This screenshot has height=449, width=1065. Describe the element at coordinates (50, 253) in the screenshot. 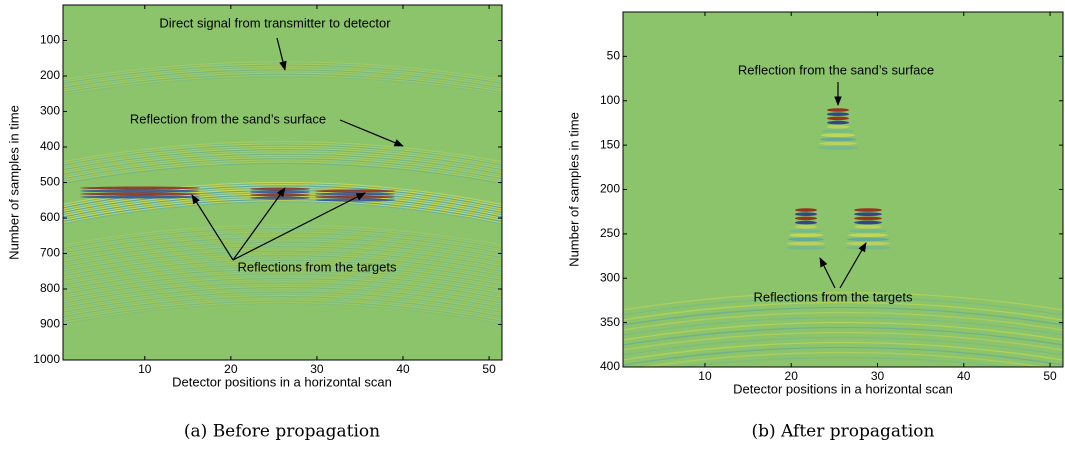

I see `y-tick-label: 700` at that location.